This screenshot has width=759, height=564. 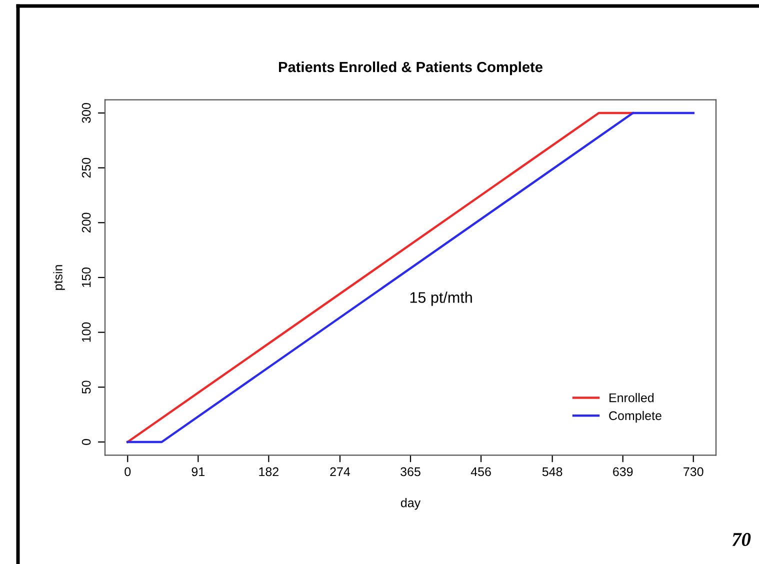 What do you see at coordinates (694, 471) in the screenshot?
I see `x-tick-label: 730` at bounding box center [694, 471].